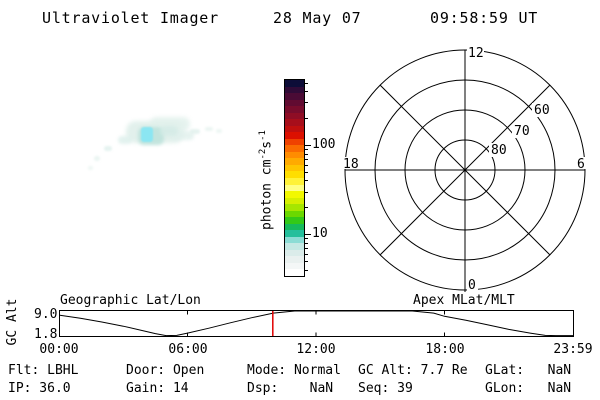  What do you see at coordinates (528, 370) in the screenshot?
I see `status-glat: GLat: NaN` at bounding box center [528, 370].